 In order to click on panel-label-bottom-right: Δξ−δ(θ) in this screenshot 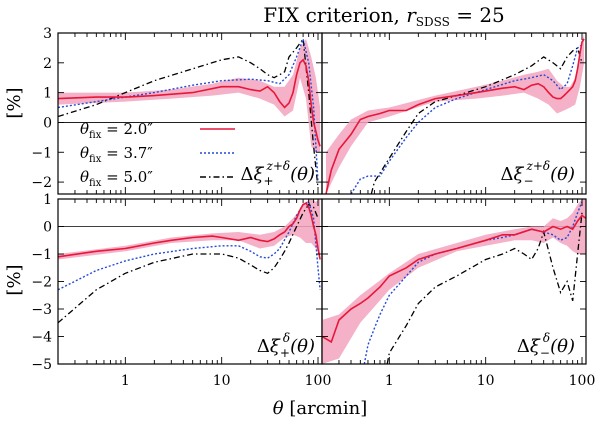, I will do `click(546, 345)`.